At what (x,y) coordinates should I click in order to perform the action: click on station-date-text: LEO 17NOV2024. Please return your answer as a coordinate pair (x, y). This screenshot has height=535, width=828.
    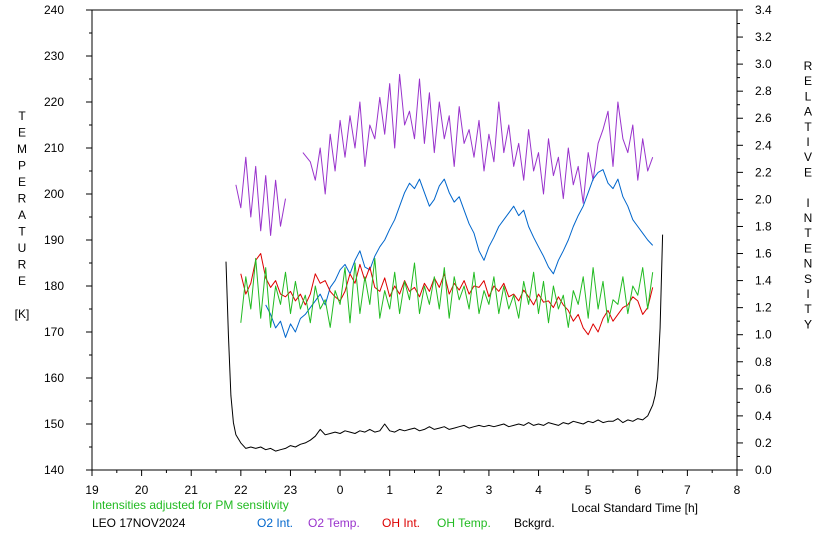
    Looking at the image, I should click on (139, 523).